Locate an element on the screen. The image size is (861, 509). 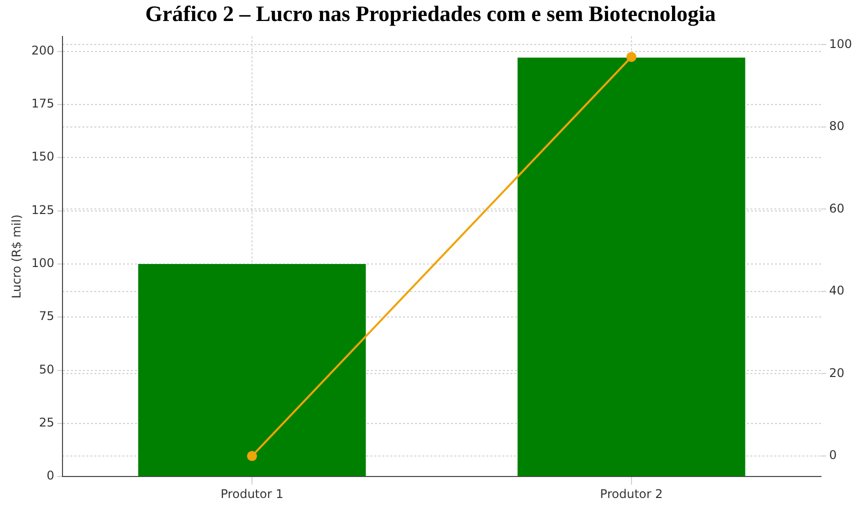
x-tick-label: Produtor 2 is located at coordinates (631, 493).